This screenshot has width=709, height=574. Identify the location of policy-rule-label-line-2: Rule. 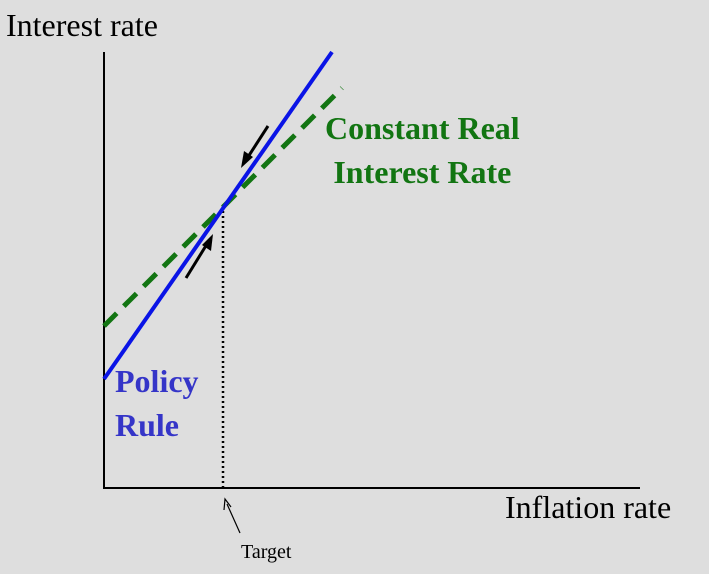
(147, 425).